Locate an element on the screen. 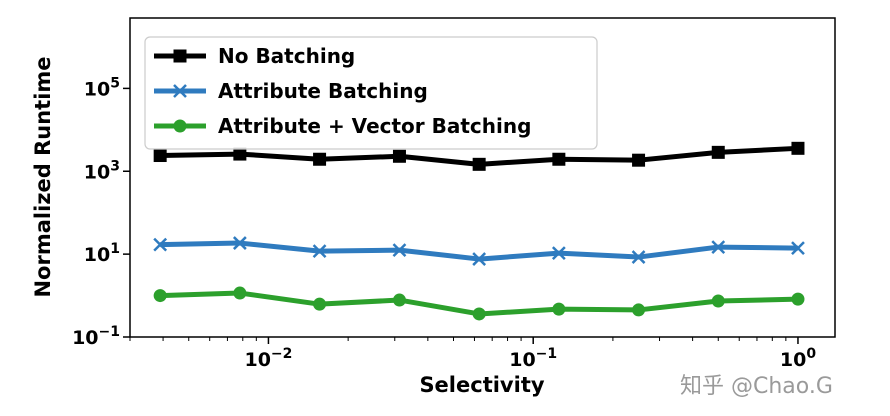 Image resolution: width=890 pixels, height=416 pixels. legend-box is located at coordinates (371, 93).